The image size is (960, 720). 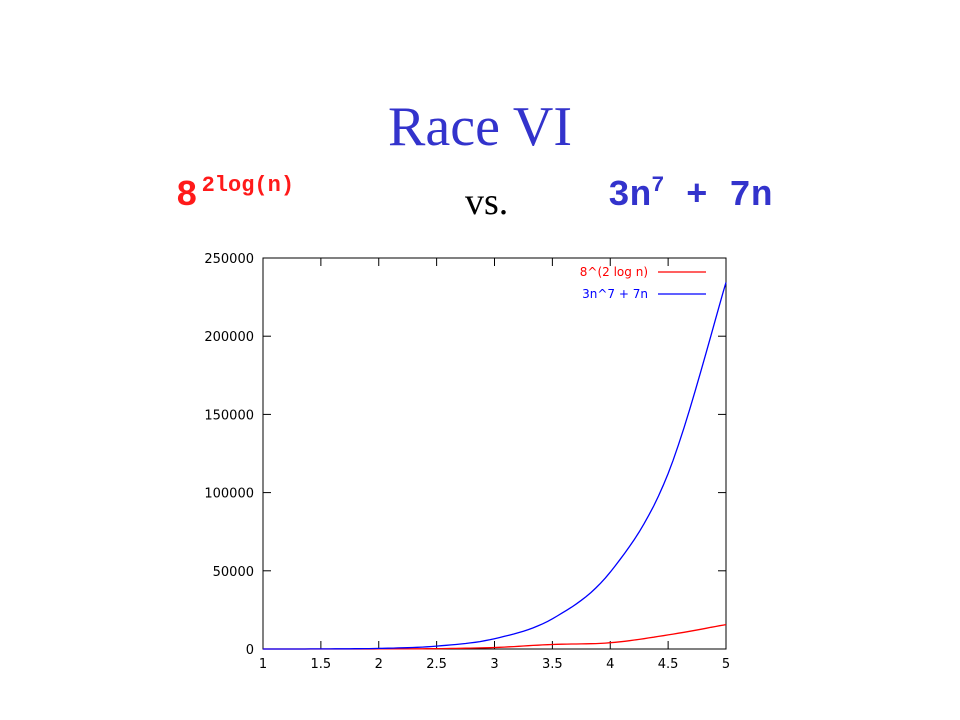 What do you see at coordinates (643, 283) in the screenshot?
I see `legend: 8^(2 log n) 3n^7 + 7n` at bounding box center [643, 283].